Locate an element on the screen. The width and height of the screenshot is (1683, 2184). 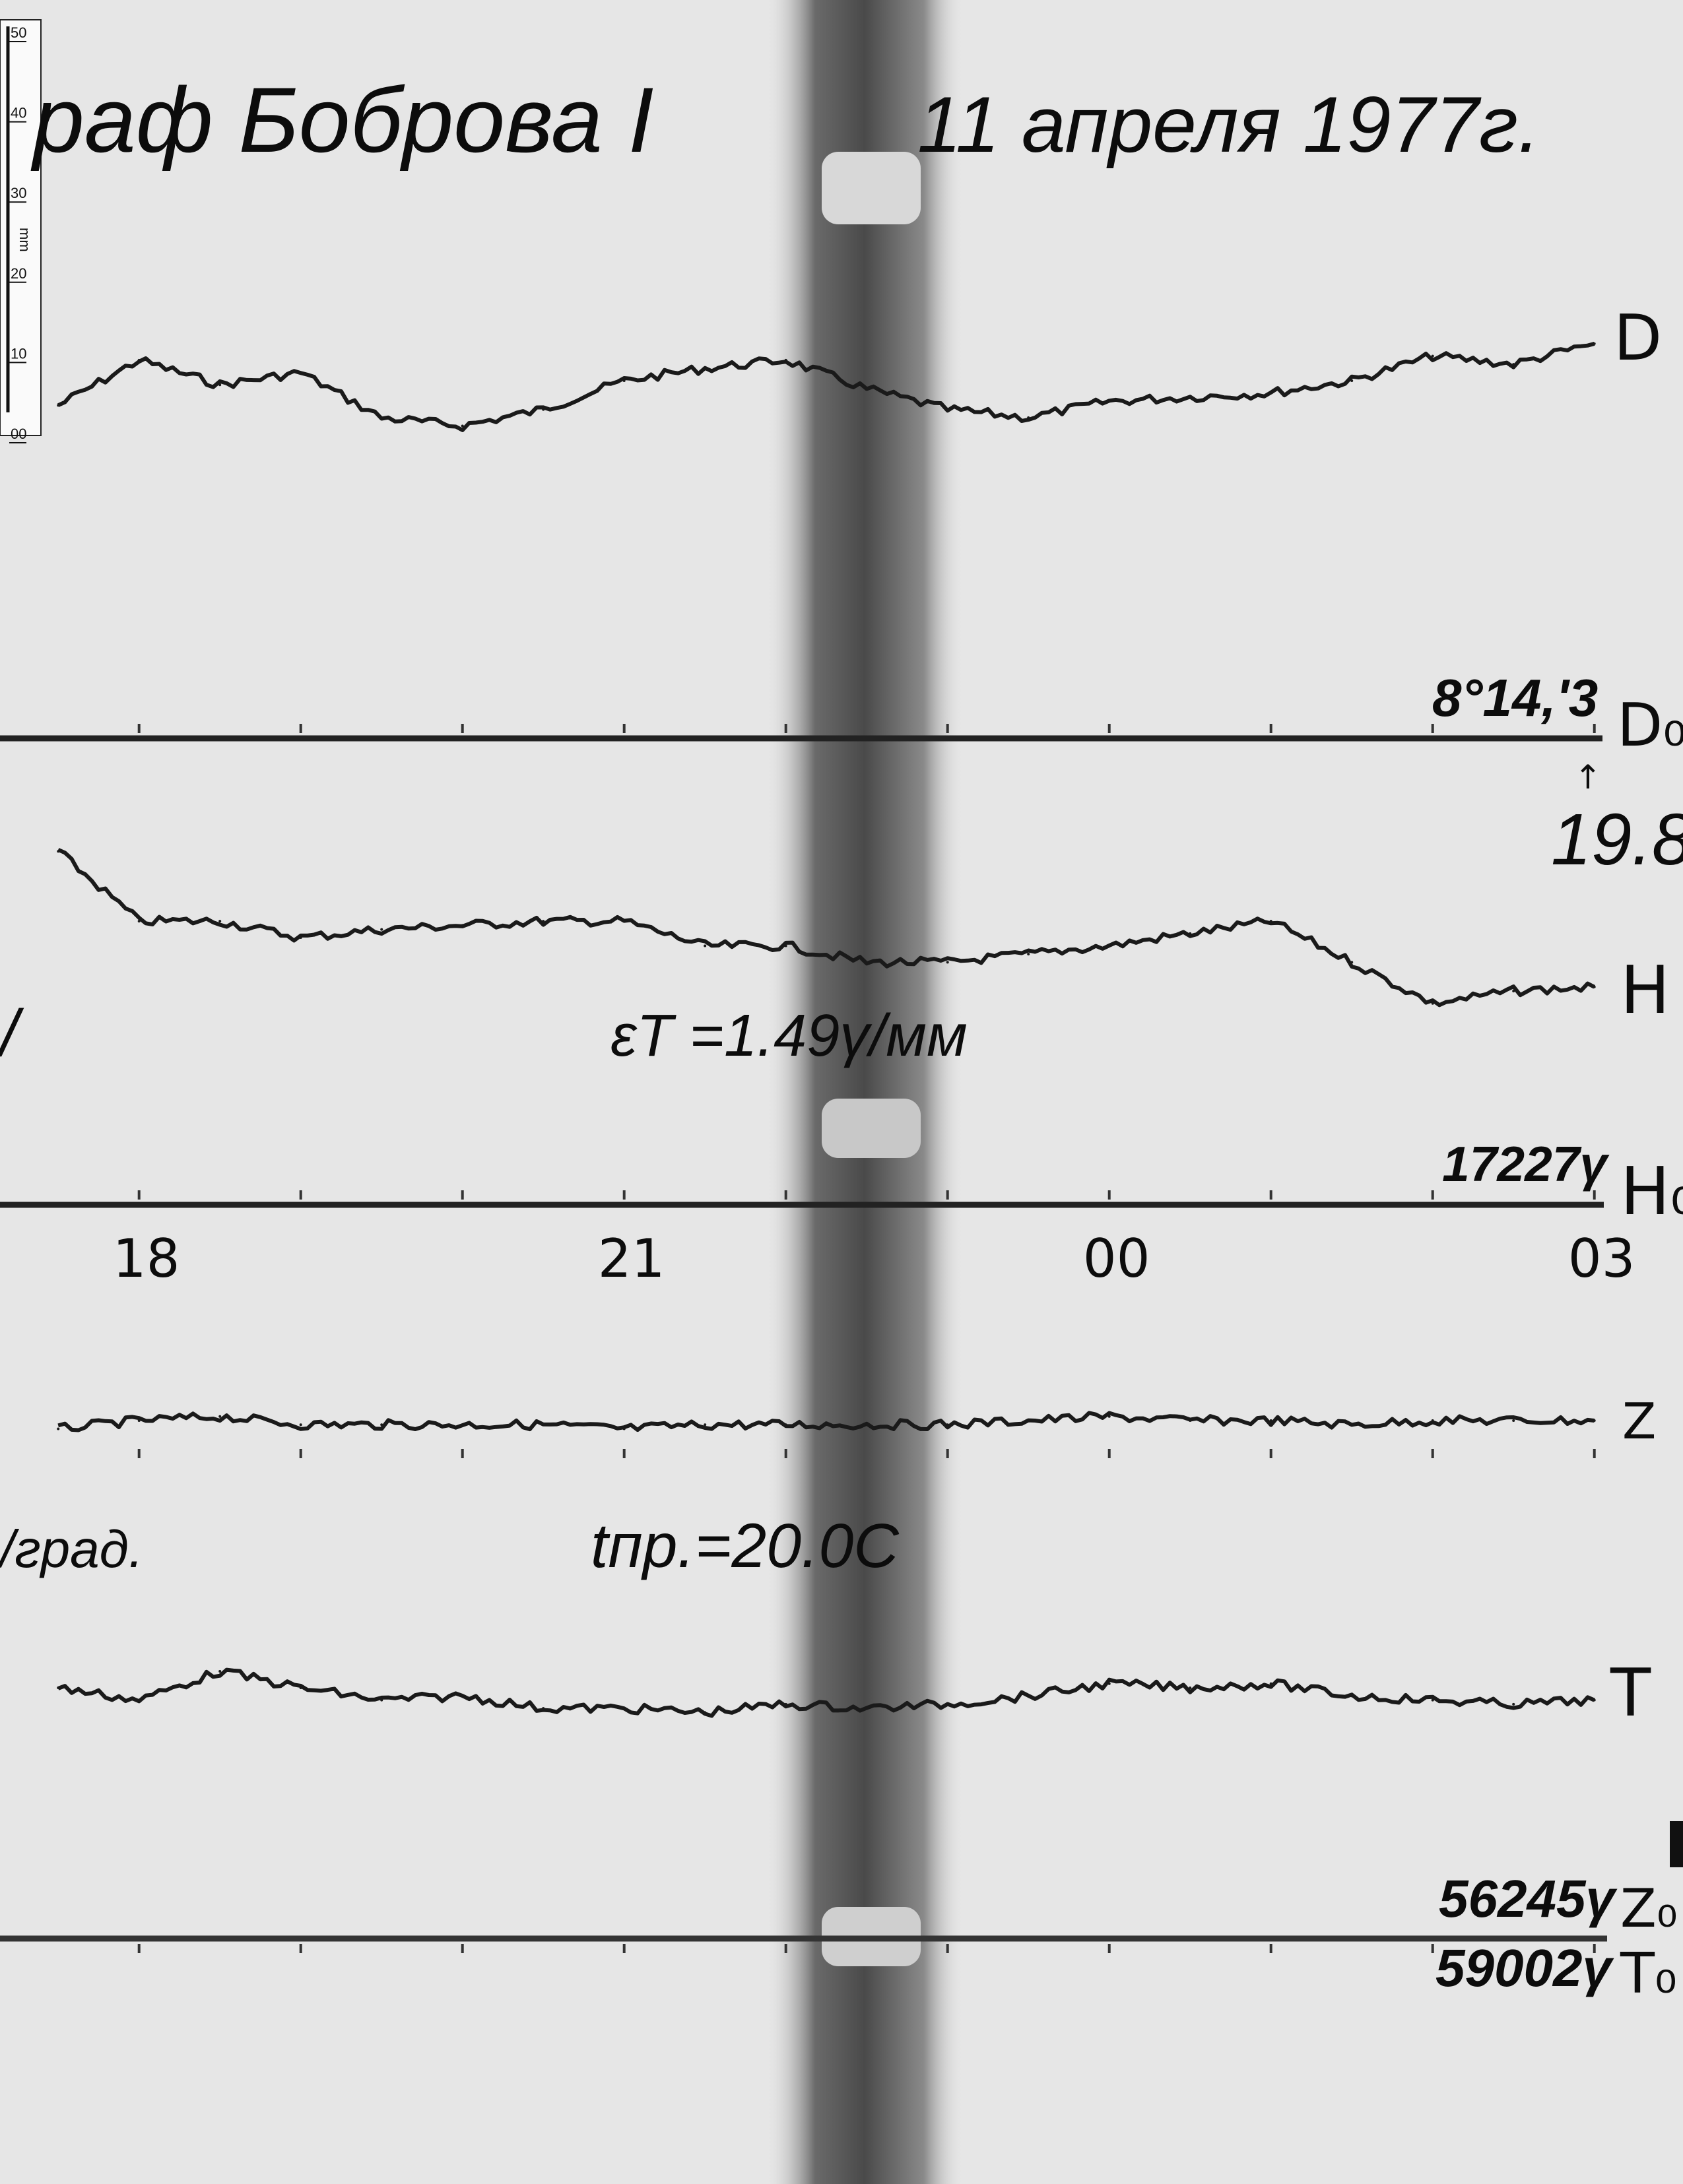
x-tick-label: 00 is located at coordinates (1116, 1258).